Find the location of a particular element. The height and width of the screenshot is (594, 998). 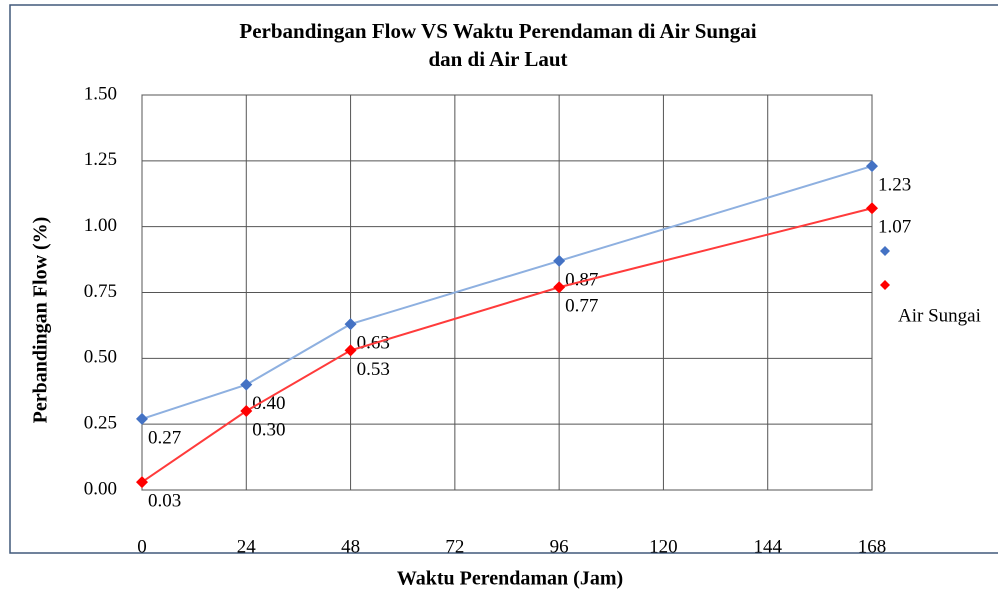

data-label: 0.27 is located at coordinates (164, 437).